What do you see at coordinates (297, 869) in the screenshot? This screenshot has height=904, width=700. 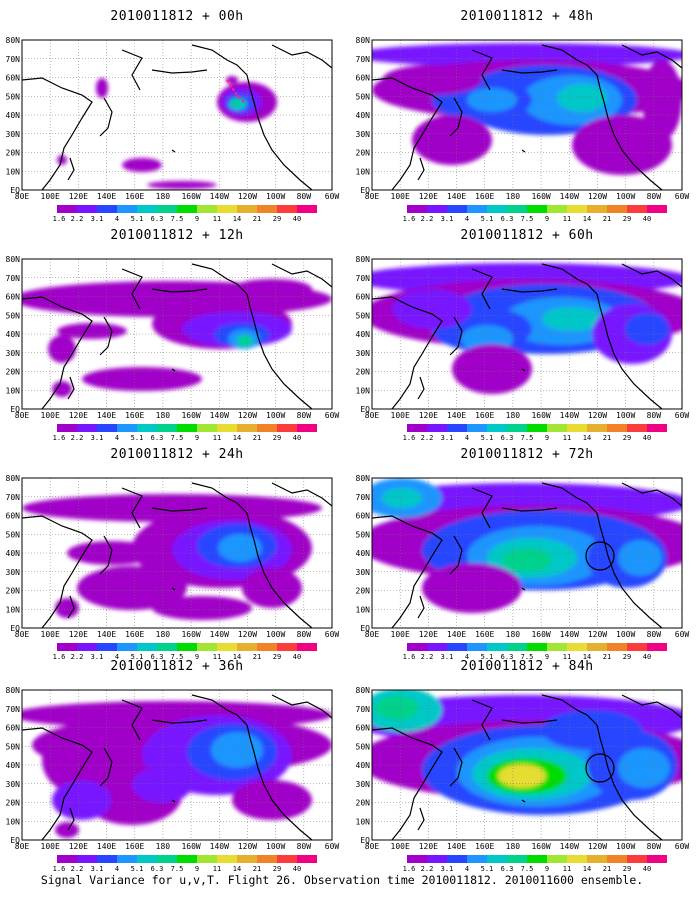 I see `colorbar-label: 40` at bounding box center [297, 869].